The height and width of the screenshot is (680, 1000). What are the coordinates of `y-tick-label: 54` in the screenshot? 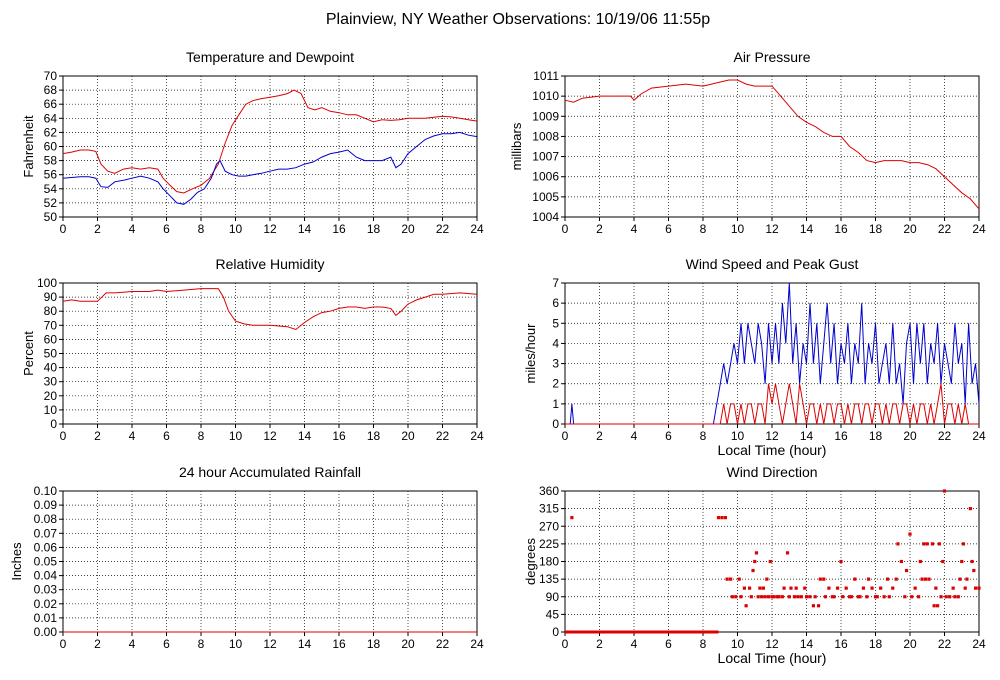 It's located at (51, 189).